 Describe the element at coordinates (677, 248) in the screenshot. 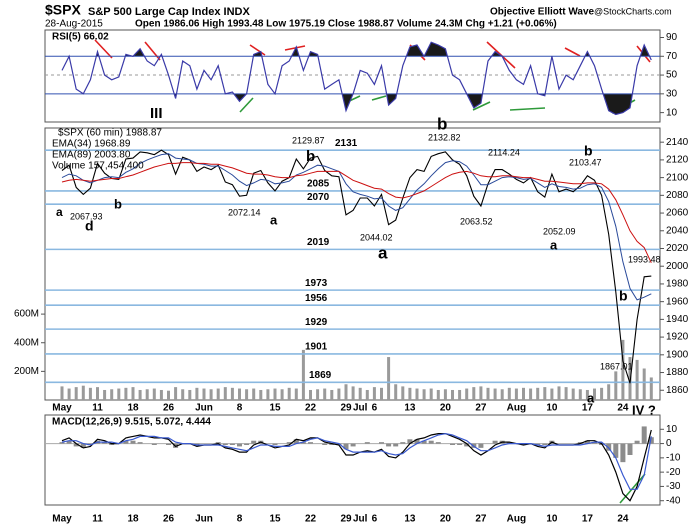

I see `y-tick-label: 2020` at that location.